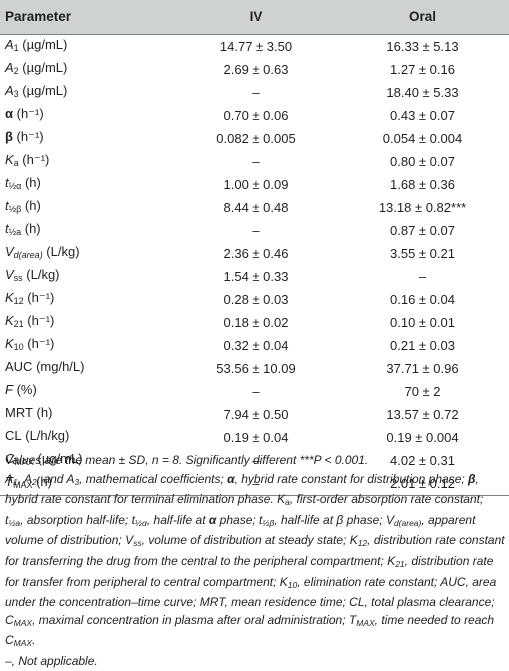 The height and width of the screenshot is (671, 509). Describe the element at coordinates (15, 208) in the screenshot. I see `param-subscript: ½β` at that location.